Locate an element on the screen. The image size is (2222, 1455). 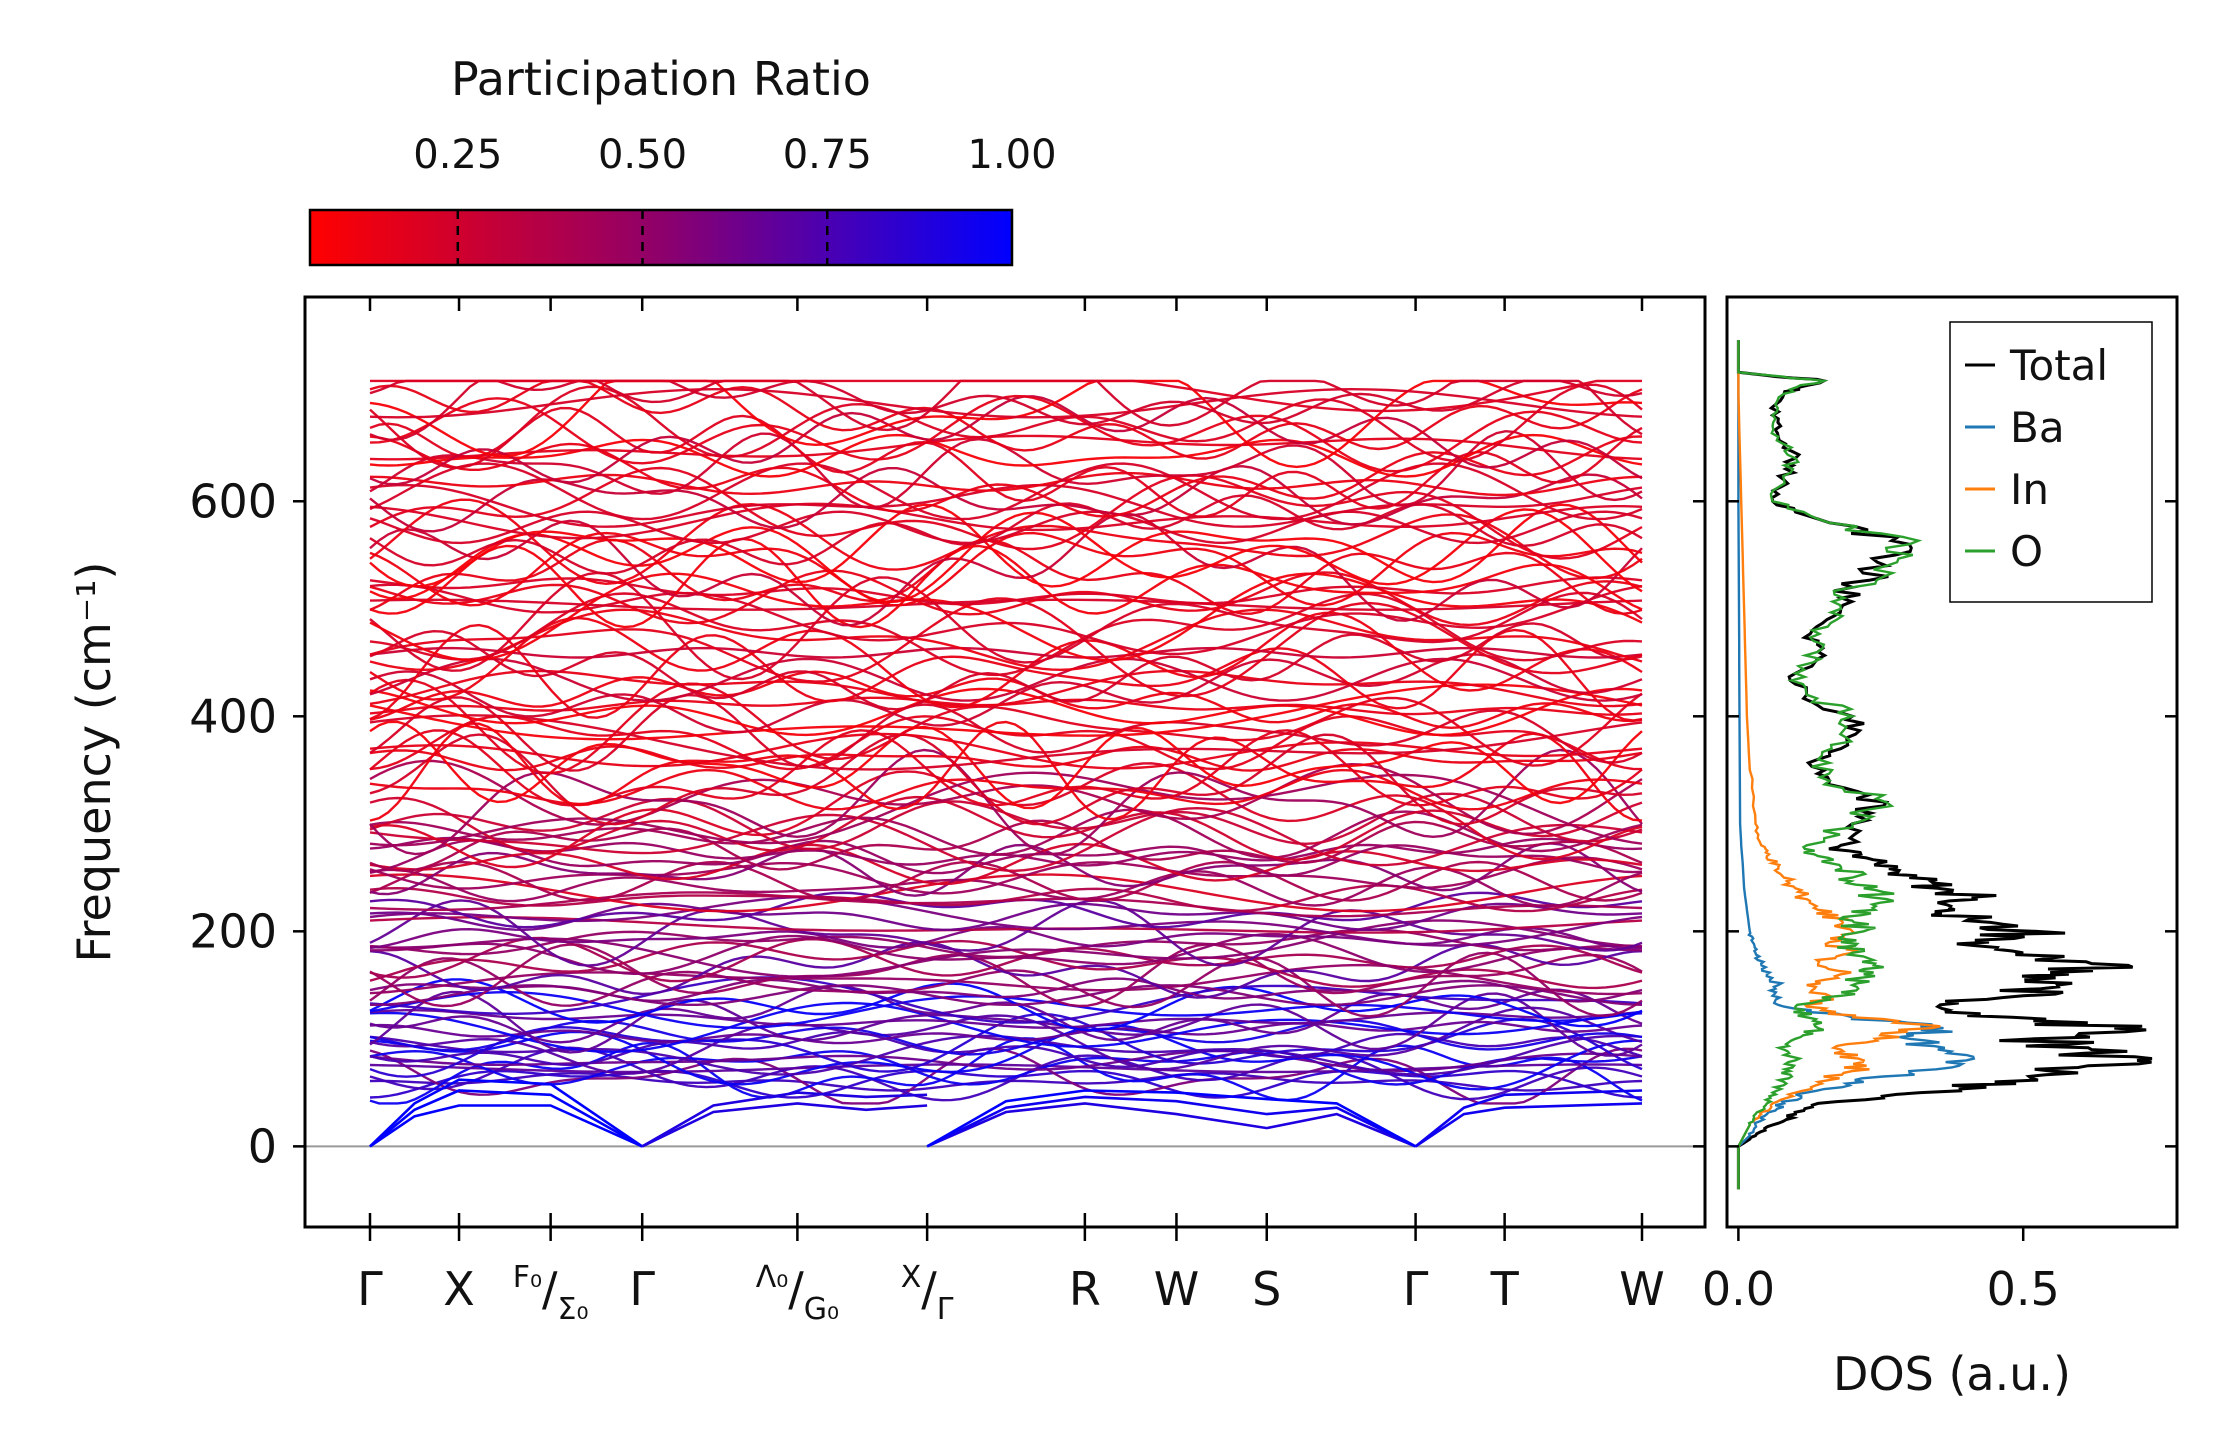
colorbar-tick-label: 1.00 is located at coordinates (1011, 155).